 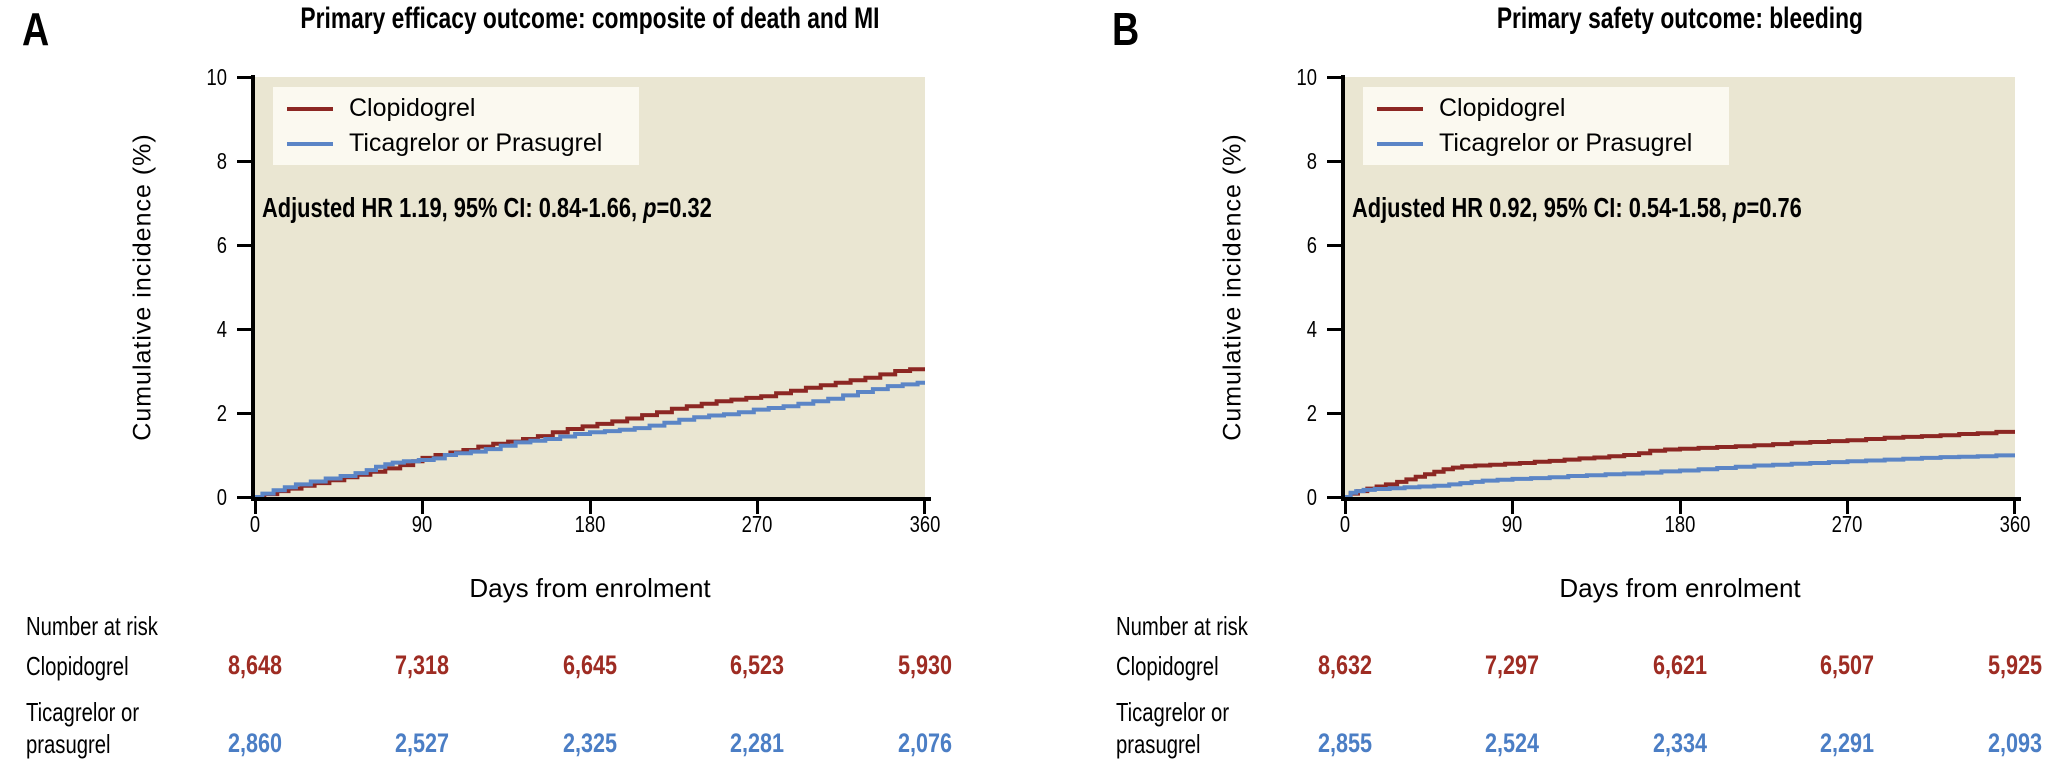 What do you see at coordinates (1847, 743) in the screenshot?
I see `risk-value: 2,291` at bounding box center [1847, 743].